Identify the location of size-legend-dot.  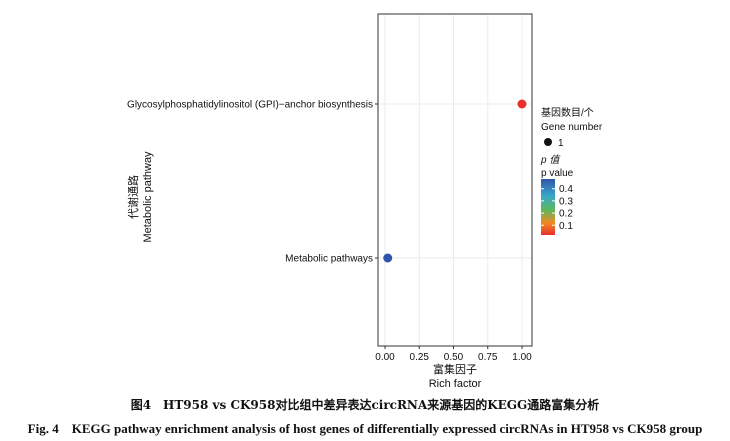
(548, 142).